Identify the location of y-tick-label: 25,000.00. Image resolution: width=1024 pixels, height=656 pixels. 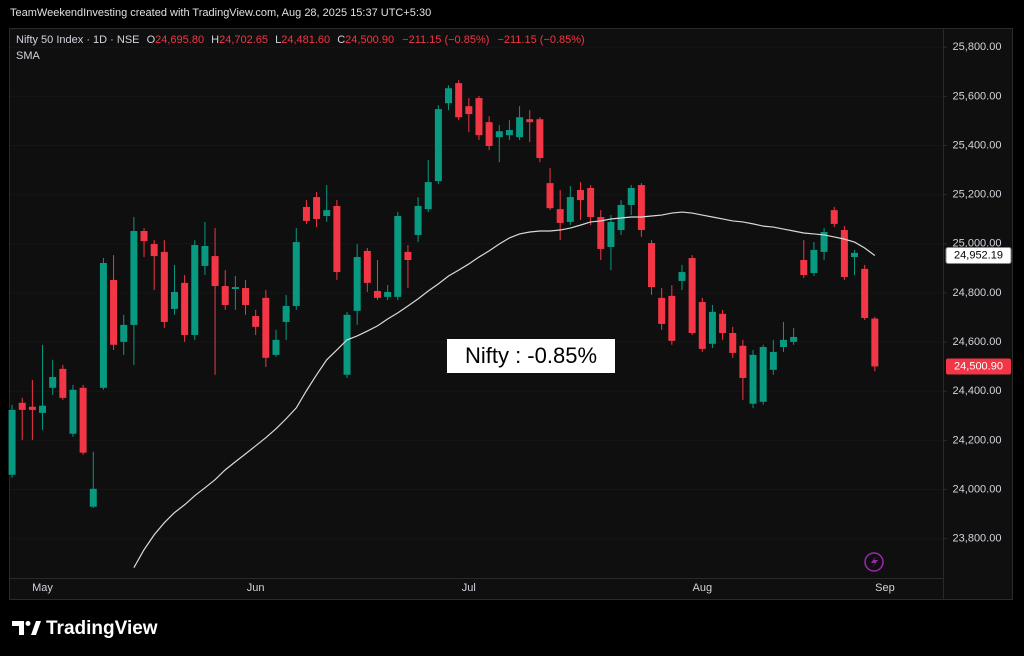
(977, 244).